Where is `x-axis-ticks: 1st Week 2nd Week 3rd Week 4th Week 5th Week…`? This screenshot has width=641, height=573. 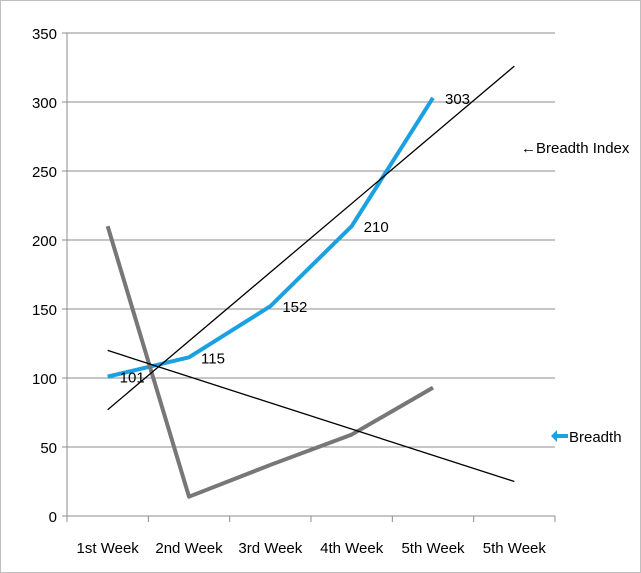 x-axis-ticks: 1st Week 2nd Week 3rd Week 4th Week 5th Week… is located at coordinates (311, 536).